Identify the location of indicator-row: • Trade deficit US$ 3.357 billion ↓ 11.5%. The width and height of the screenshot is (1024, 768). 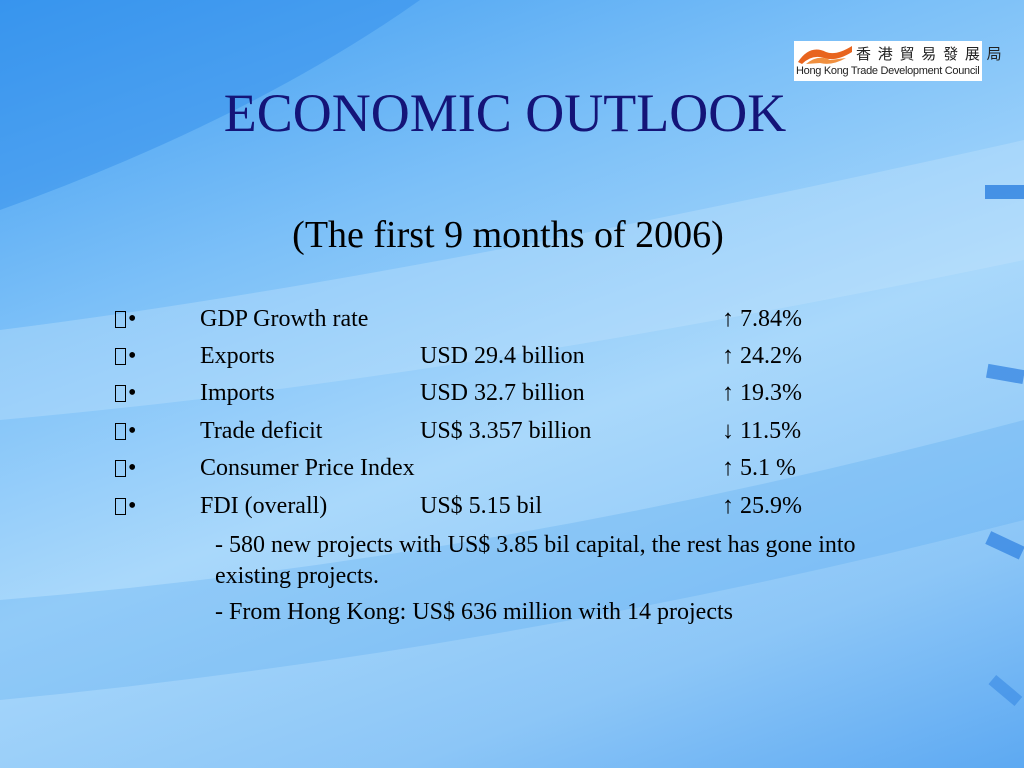
(450, 433).